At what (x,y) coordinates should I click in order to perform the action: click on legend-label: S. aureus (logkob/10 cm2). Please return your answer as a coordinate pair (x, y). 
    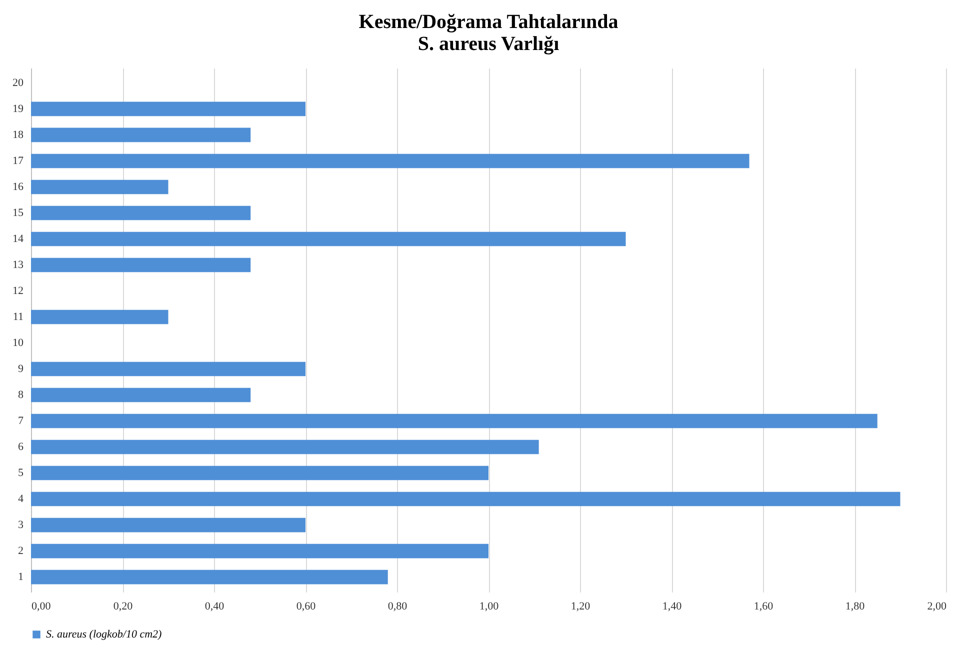
    Looking at the image, I should click on (104, 634).